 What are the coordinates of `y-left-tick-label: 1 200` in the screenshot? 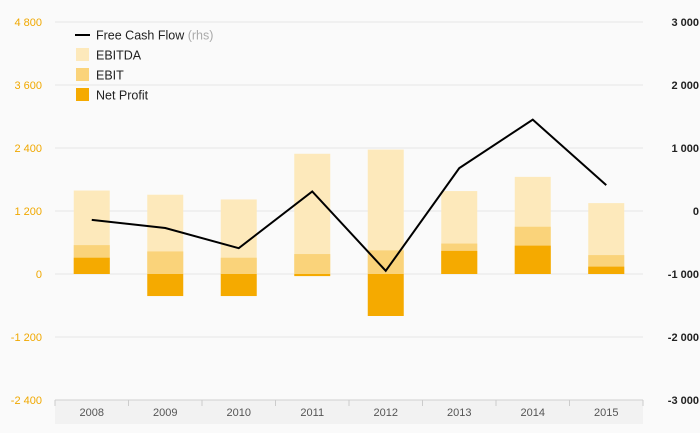 It's located at (28, 212).